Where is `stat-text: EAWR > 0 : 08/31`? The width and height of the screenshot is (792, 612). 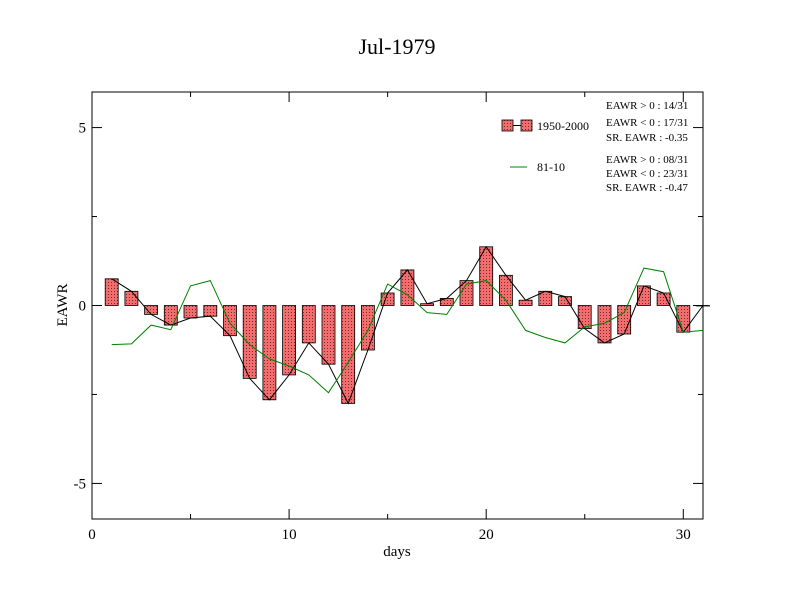 stat-text: EAWR > 0 : 08/31 is located at coordinates (647, 160).